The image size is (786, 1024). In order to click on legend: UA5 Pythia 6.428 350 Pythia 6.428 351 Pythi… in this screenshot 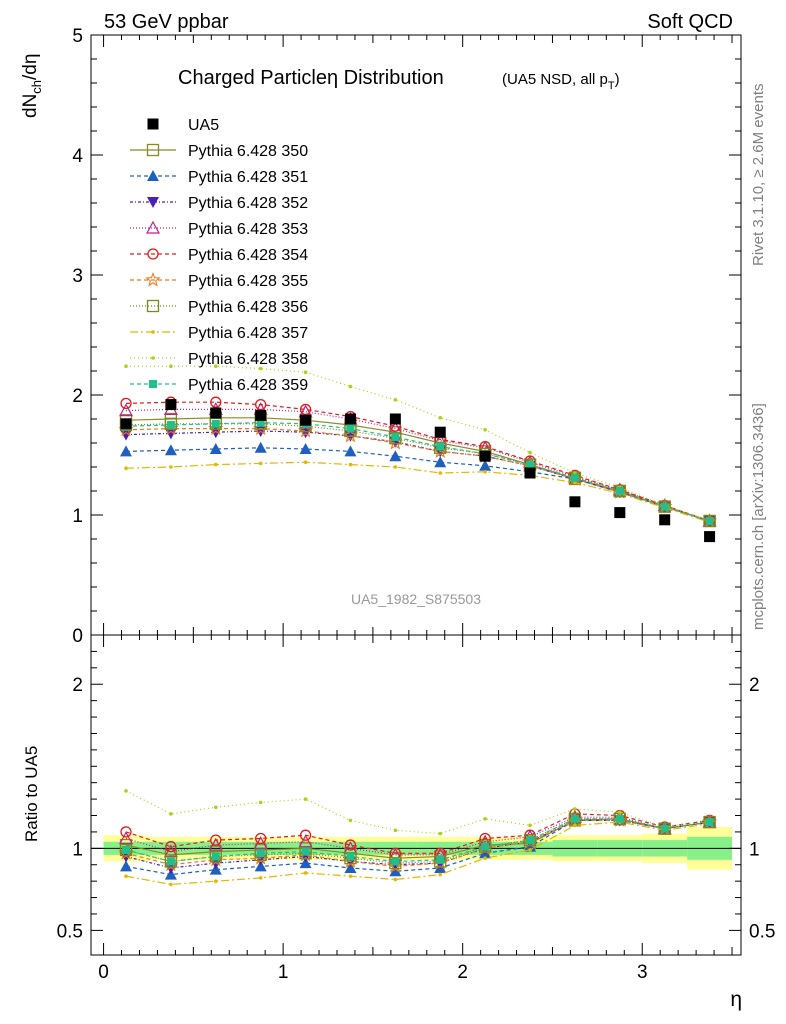, I will do `click(219, 255)`.